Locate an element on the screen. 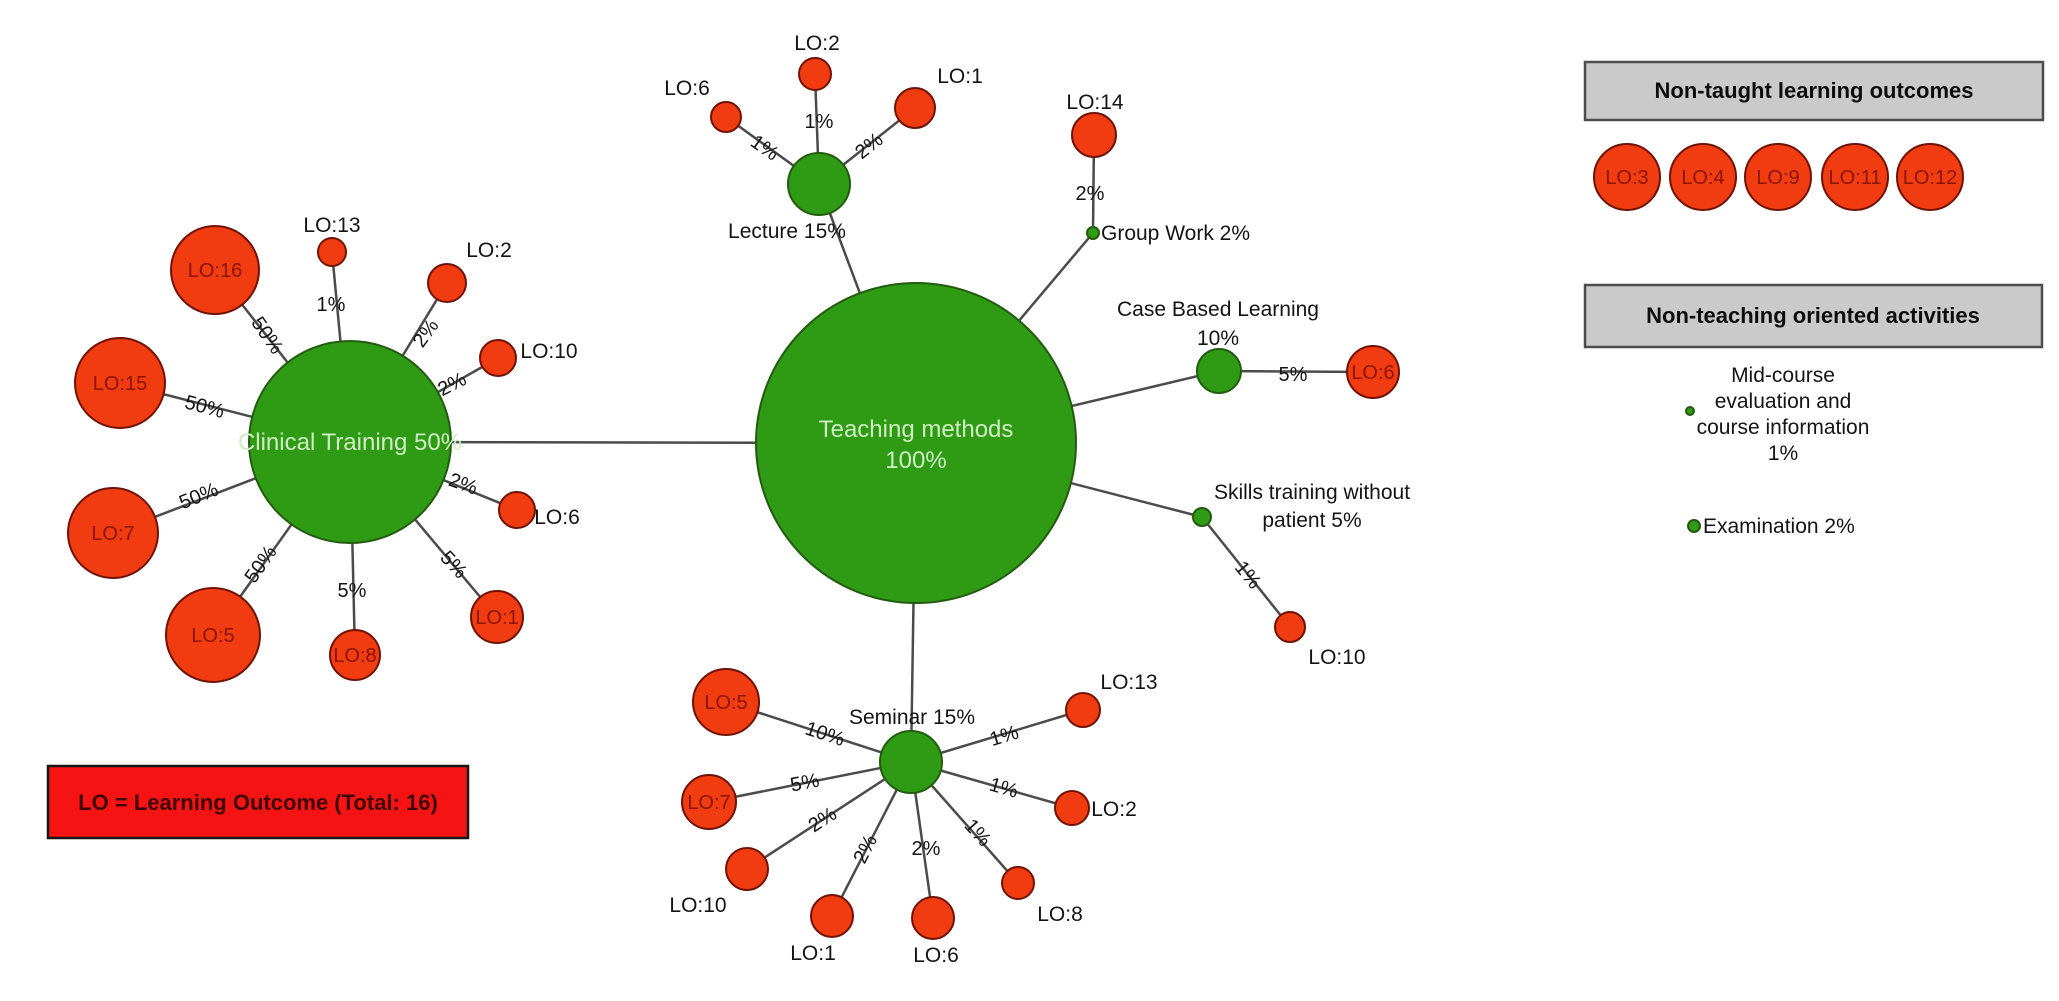 The width and height of the screenshot is (2059, 1001). non-taught-lo3-circle is located at coordinates (1627, 177).